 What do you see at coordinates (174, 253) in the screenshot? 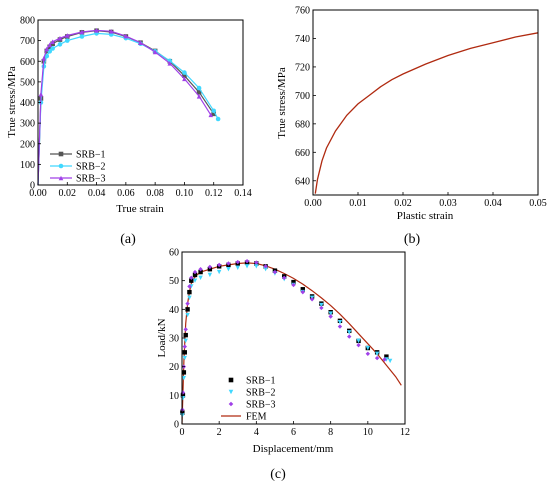
I see `y-tick-label: 60` at bounding box center [174, 253].